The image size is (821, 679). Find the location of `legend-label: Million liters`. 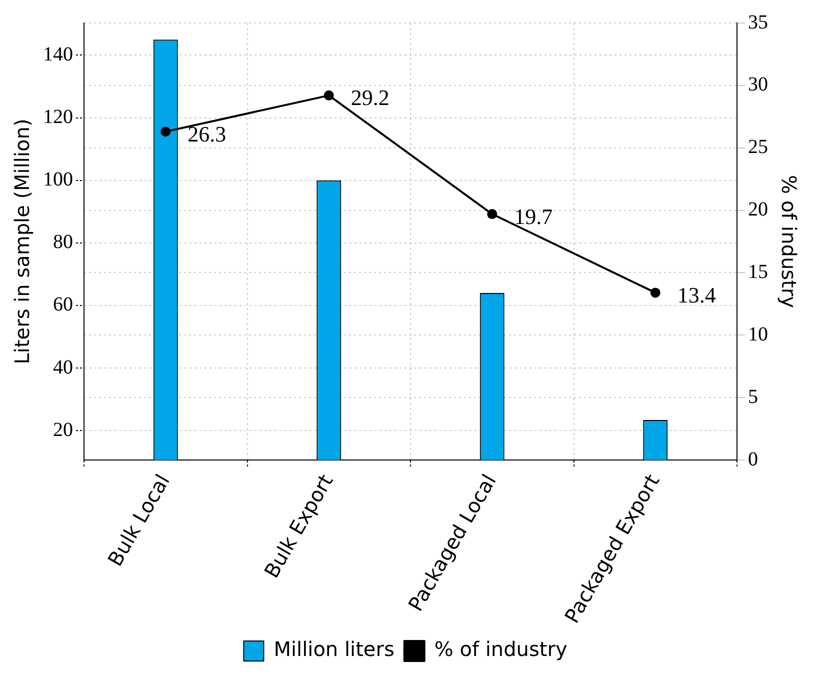

legend-label: Million liters is located at coordinates (334, 649).